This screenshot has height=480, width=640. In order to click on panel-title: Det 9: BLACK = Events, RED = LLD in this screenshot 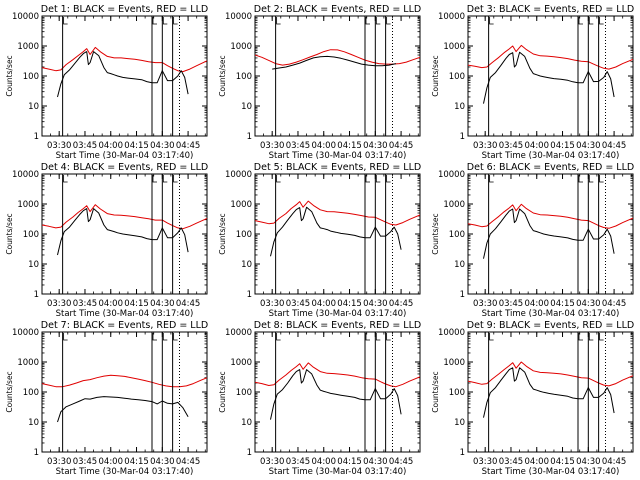, I will do `click(550, 325)`.